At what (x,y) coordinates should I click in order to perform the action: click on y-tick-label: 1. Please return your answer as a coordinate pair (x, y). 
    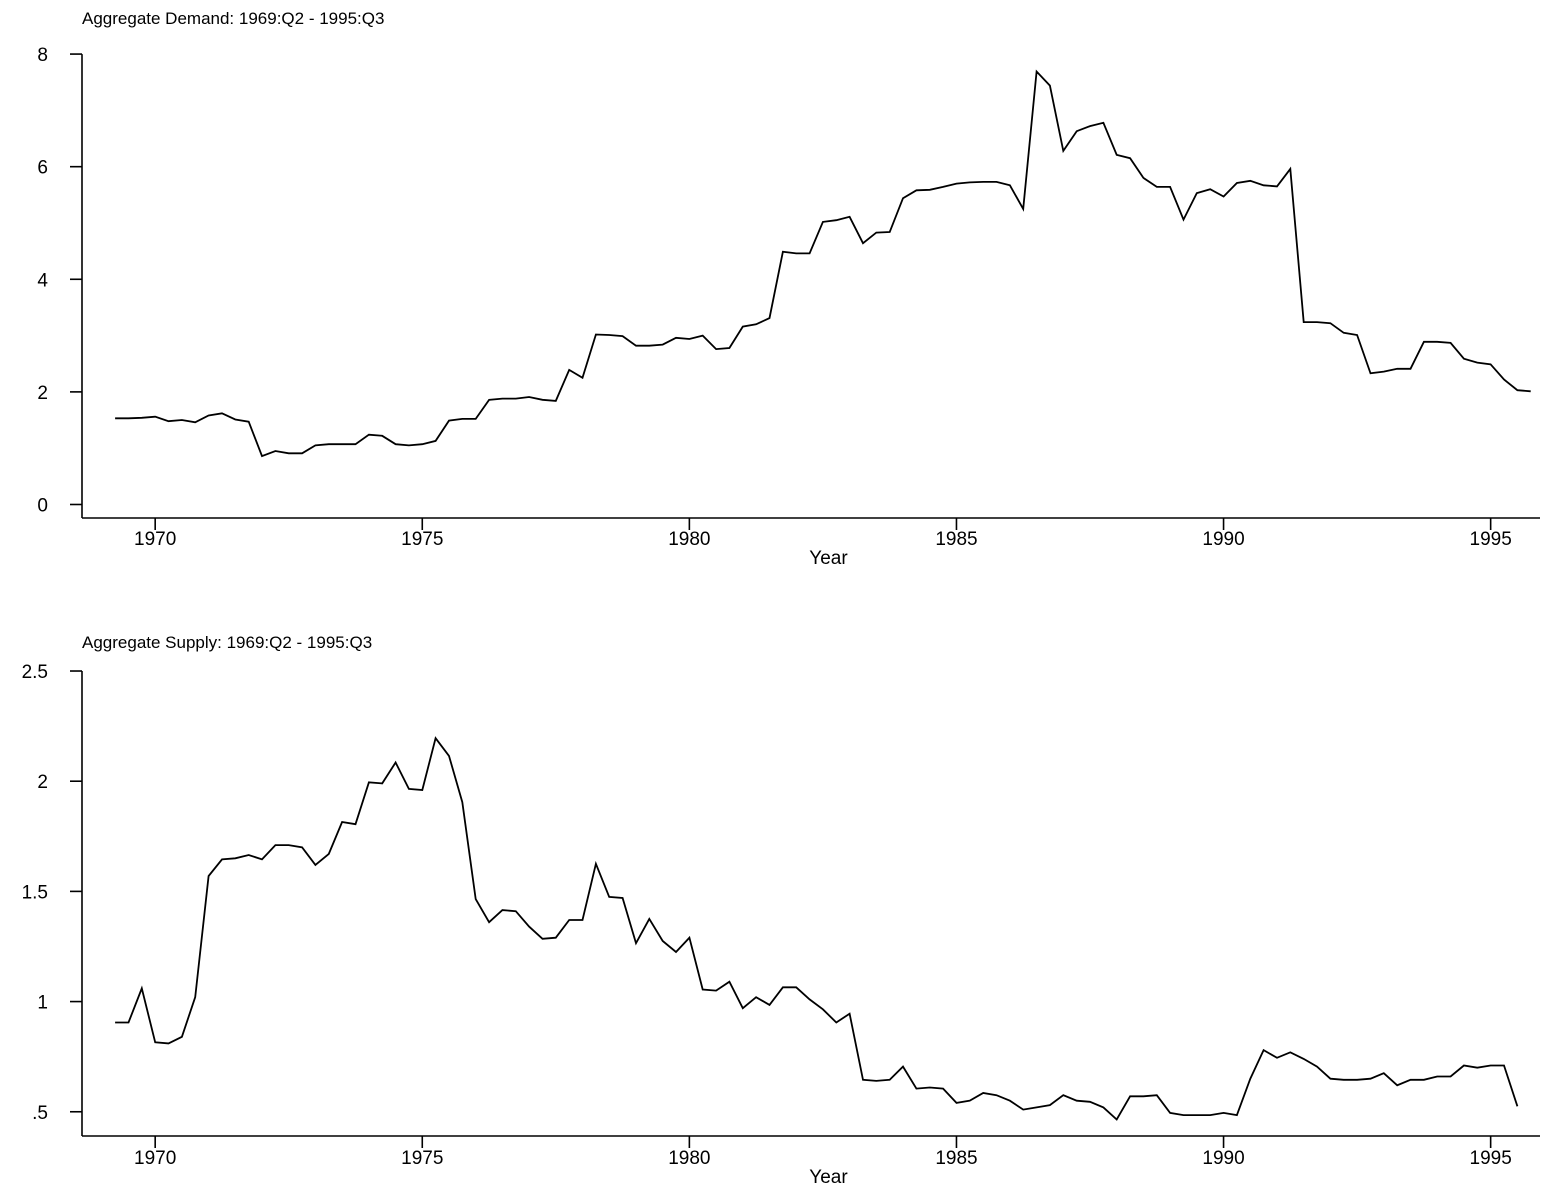
    Looking at the image, I should click on (42, 1003).